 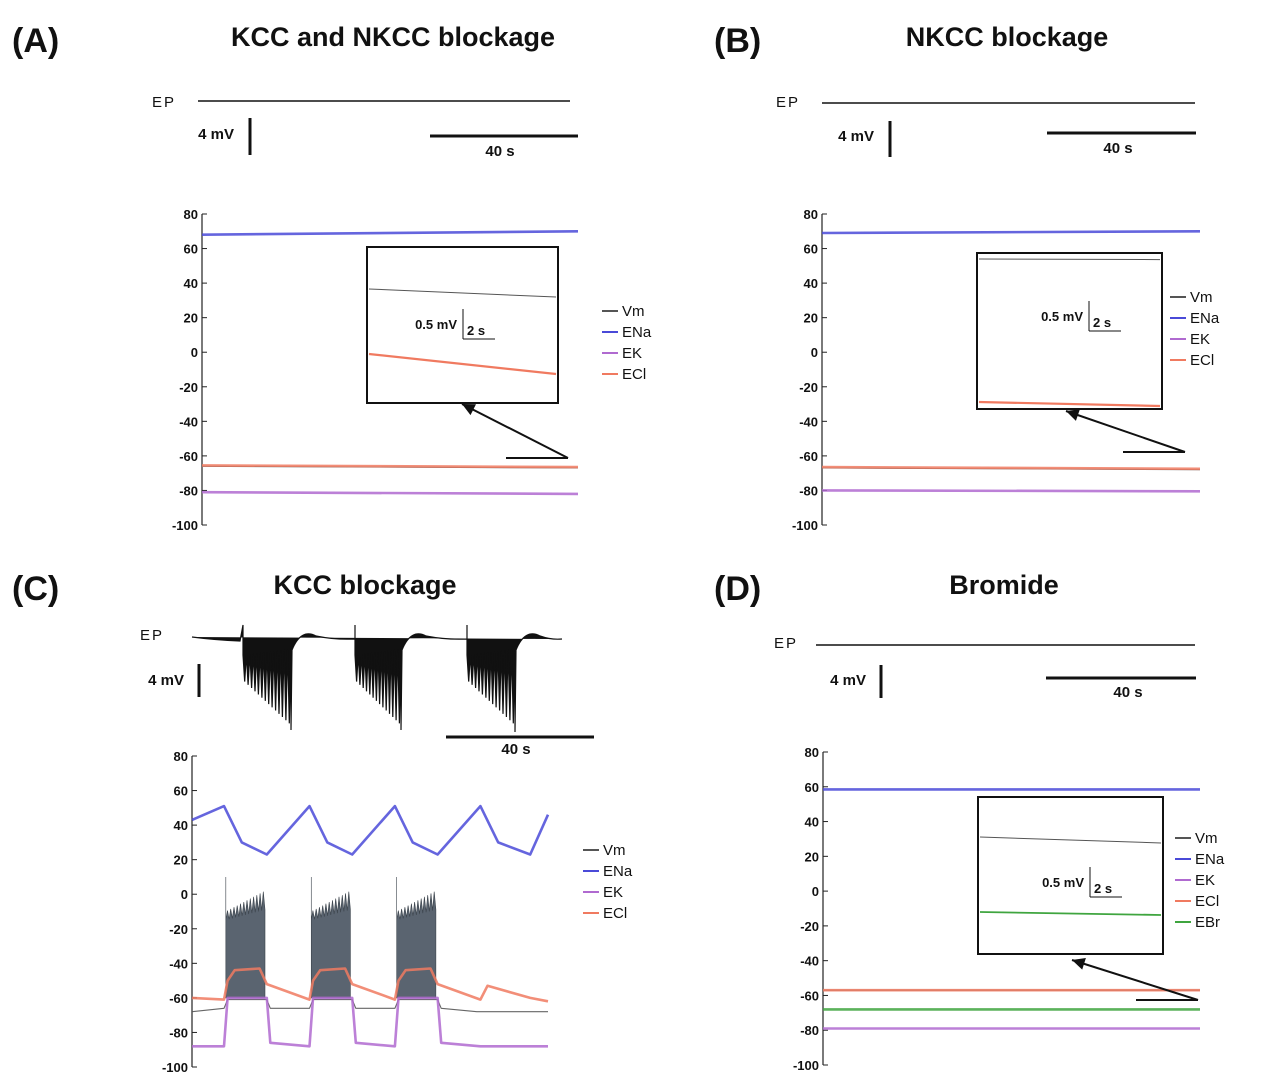 I want to click on panel-letter: (B), so click(x=737, y=41).